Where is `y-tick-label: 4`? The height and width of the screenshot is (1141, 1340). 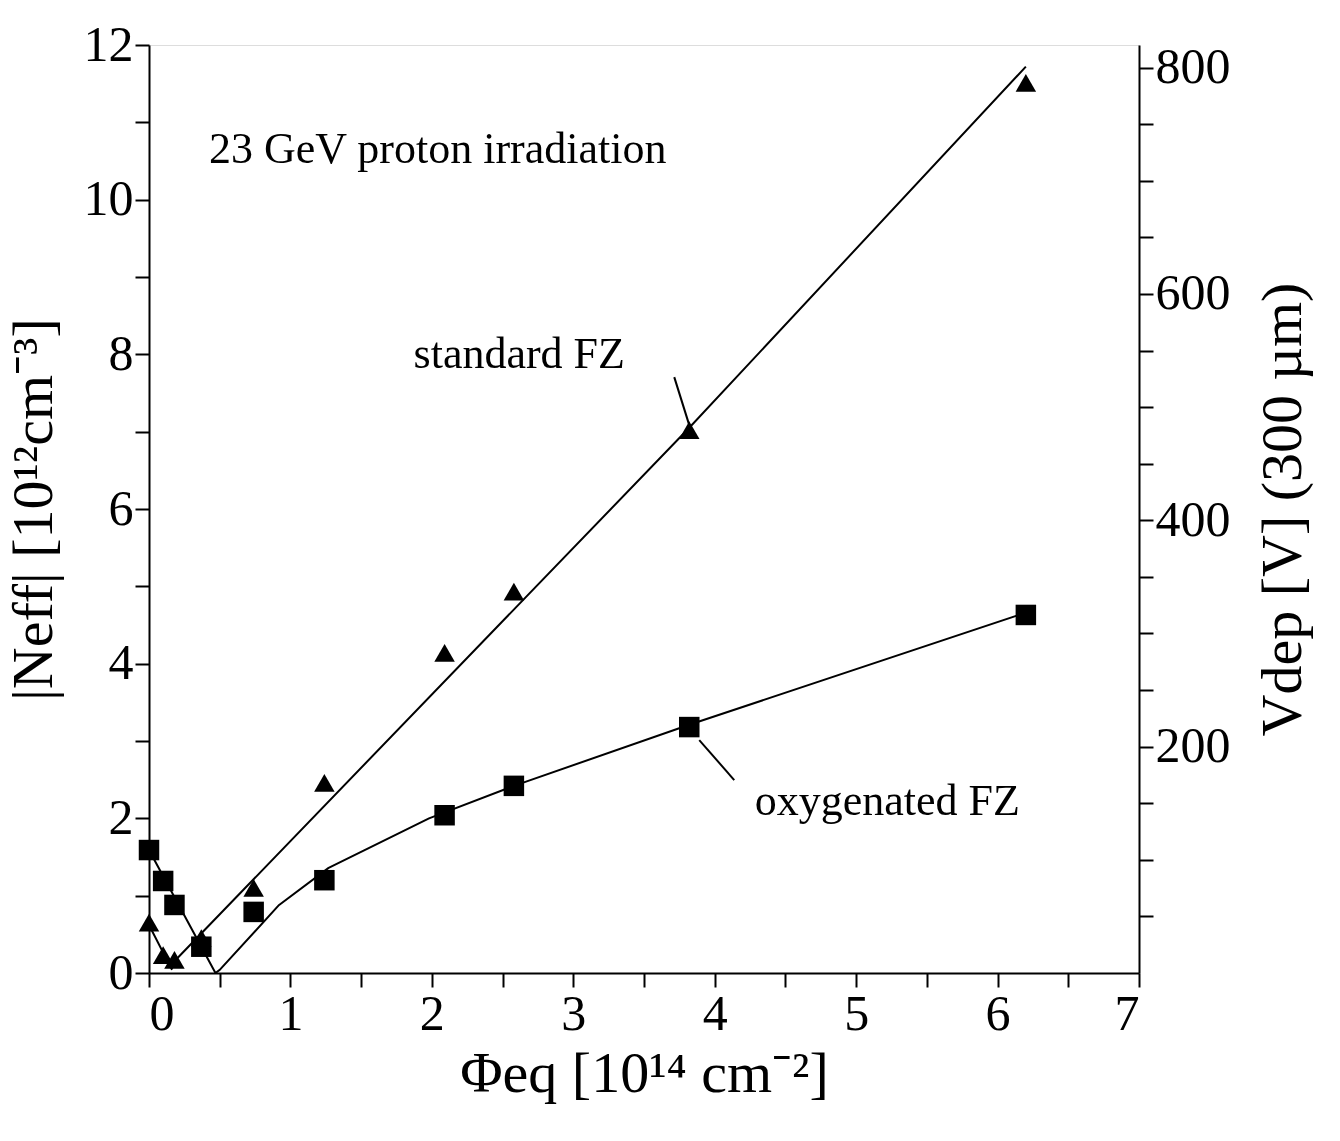
y-tick-label: 4 is located at coordinates (121, 662).